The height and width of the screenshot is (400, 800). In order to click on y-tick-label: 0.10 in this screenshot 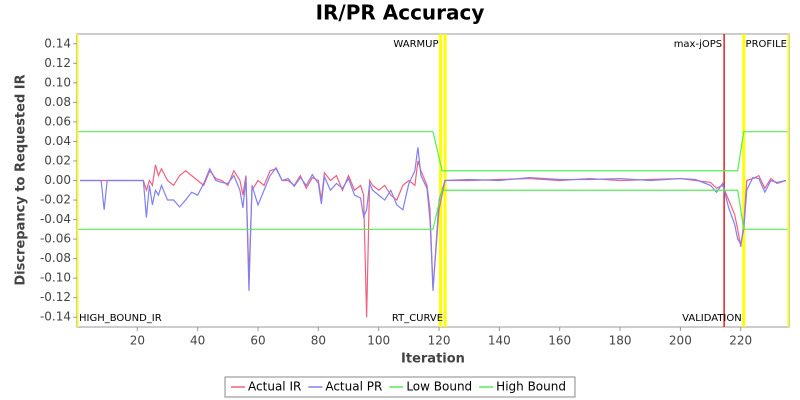, I will do `click(57, 82)`.